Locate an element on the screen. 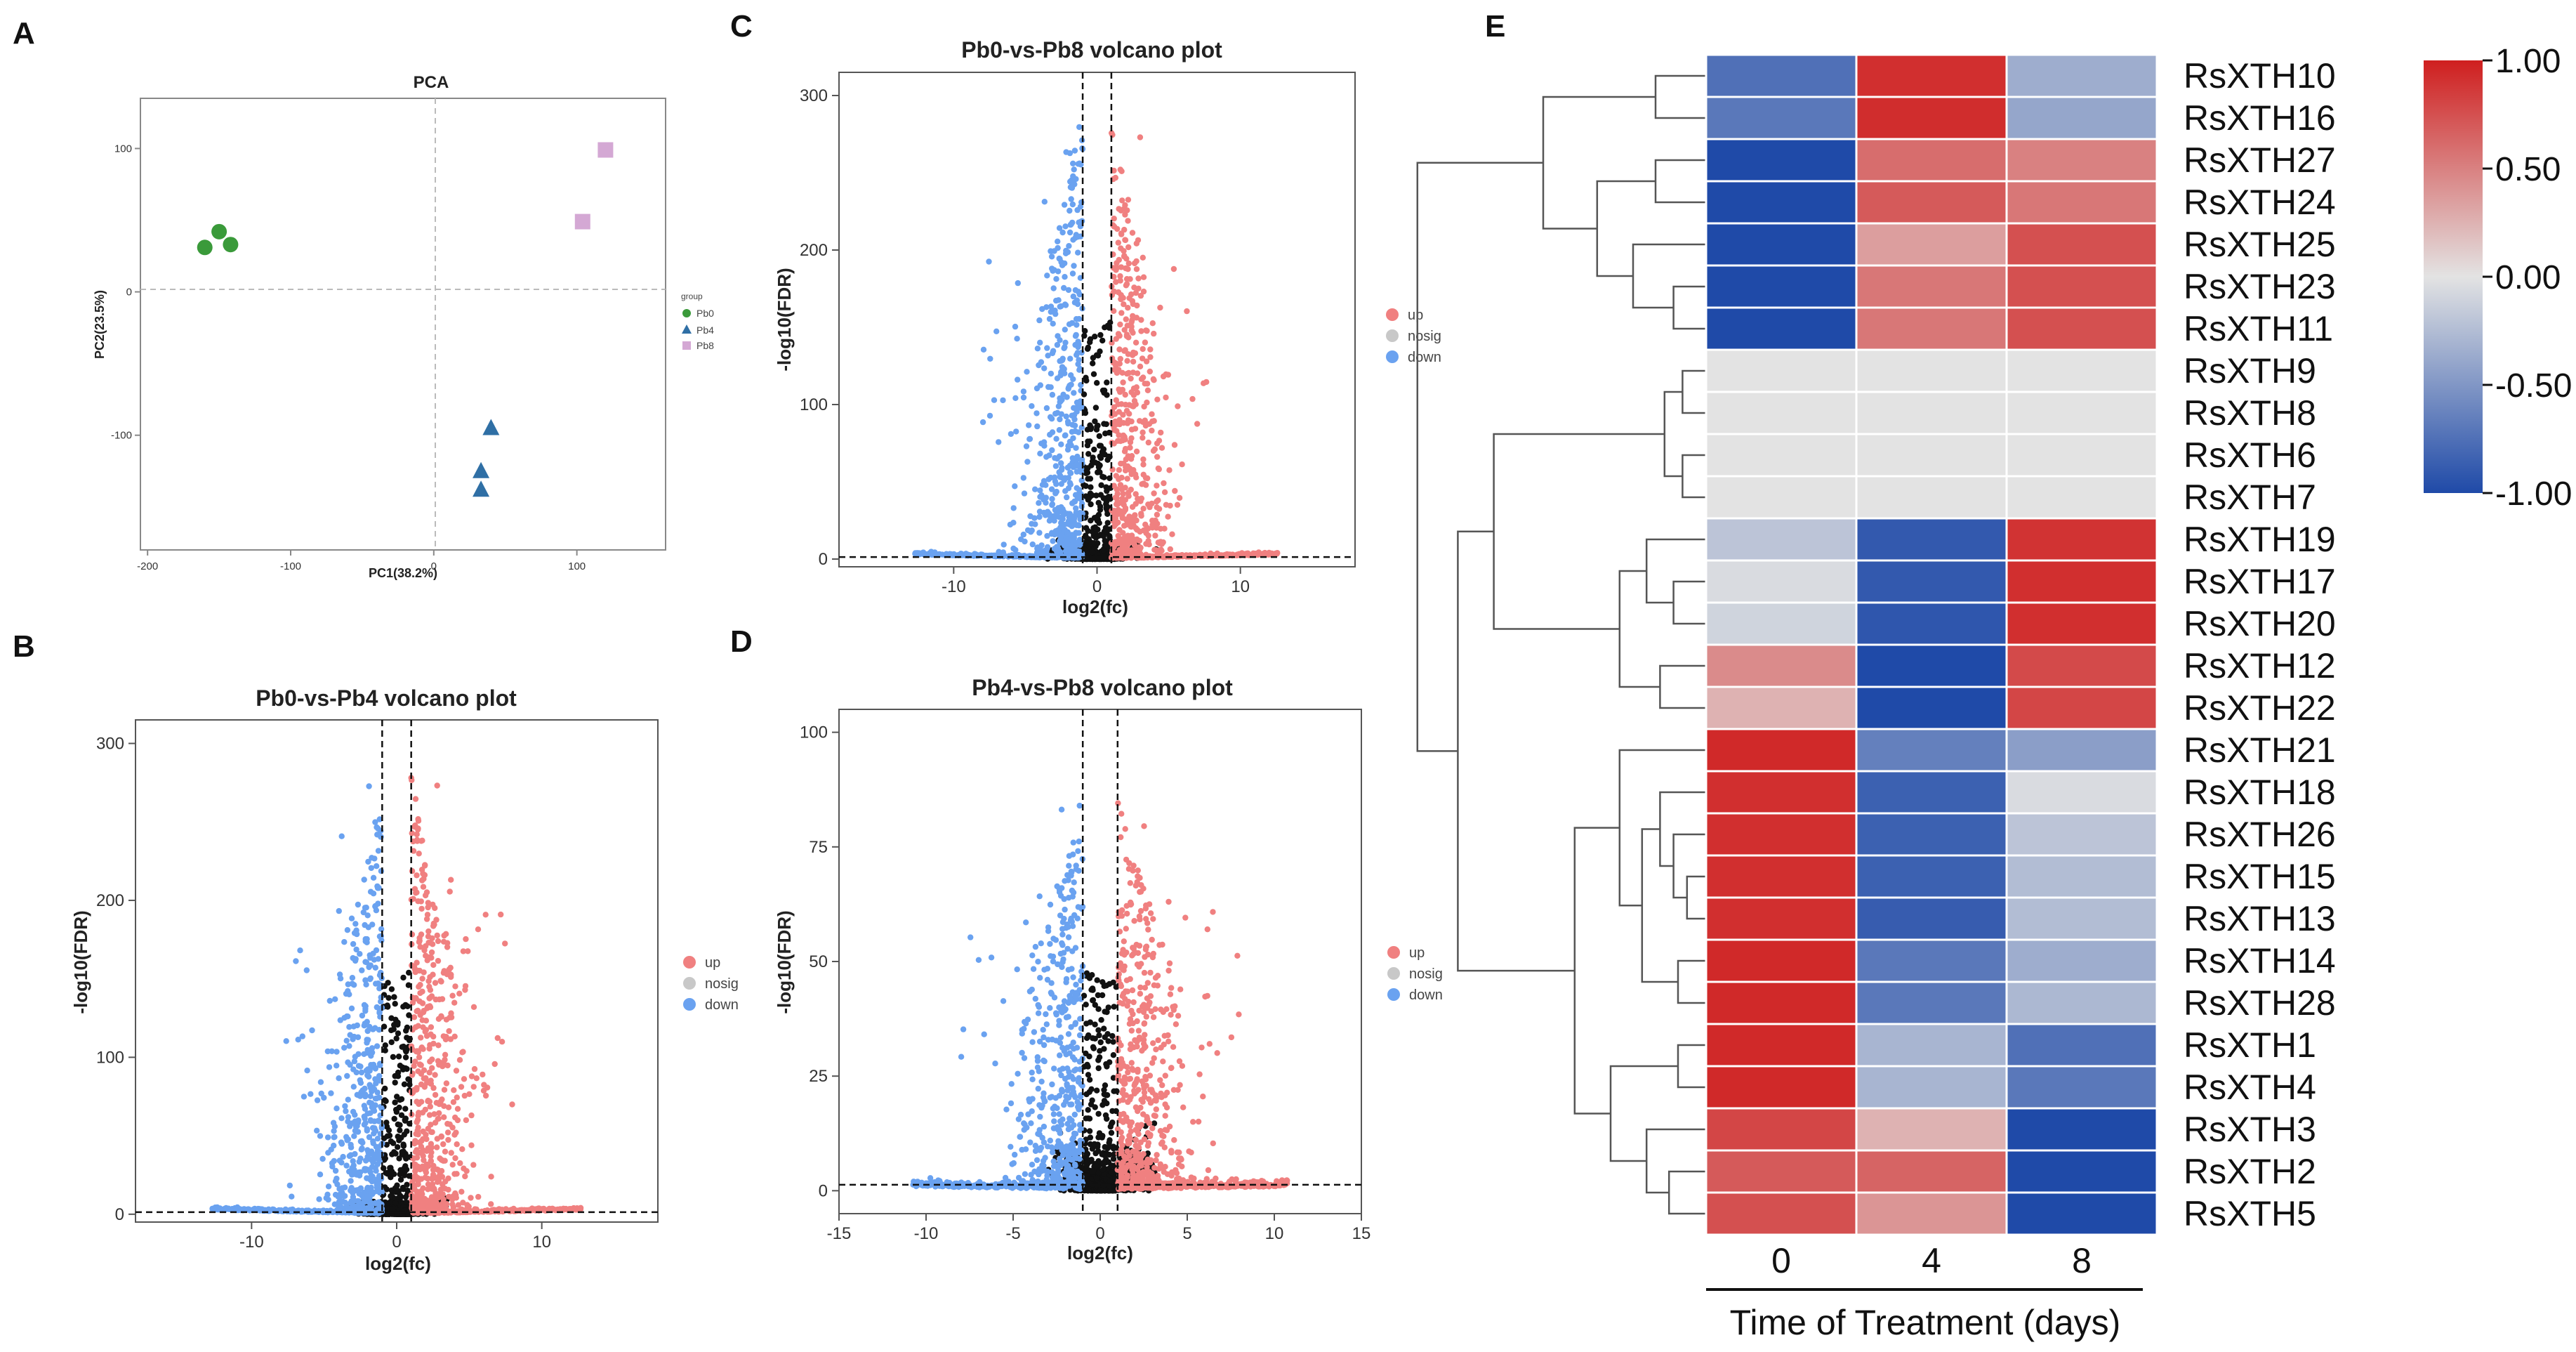 The height and width of the screenshot is (1352, 2576). pca-legend-pb8-marker is located at coordinates (686, 345).